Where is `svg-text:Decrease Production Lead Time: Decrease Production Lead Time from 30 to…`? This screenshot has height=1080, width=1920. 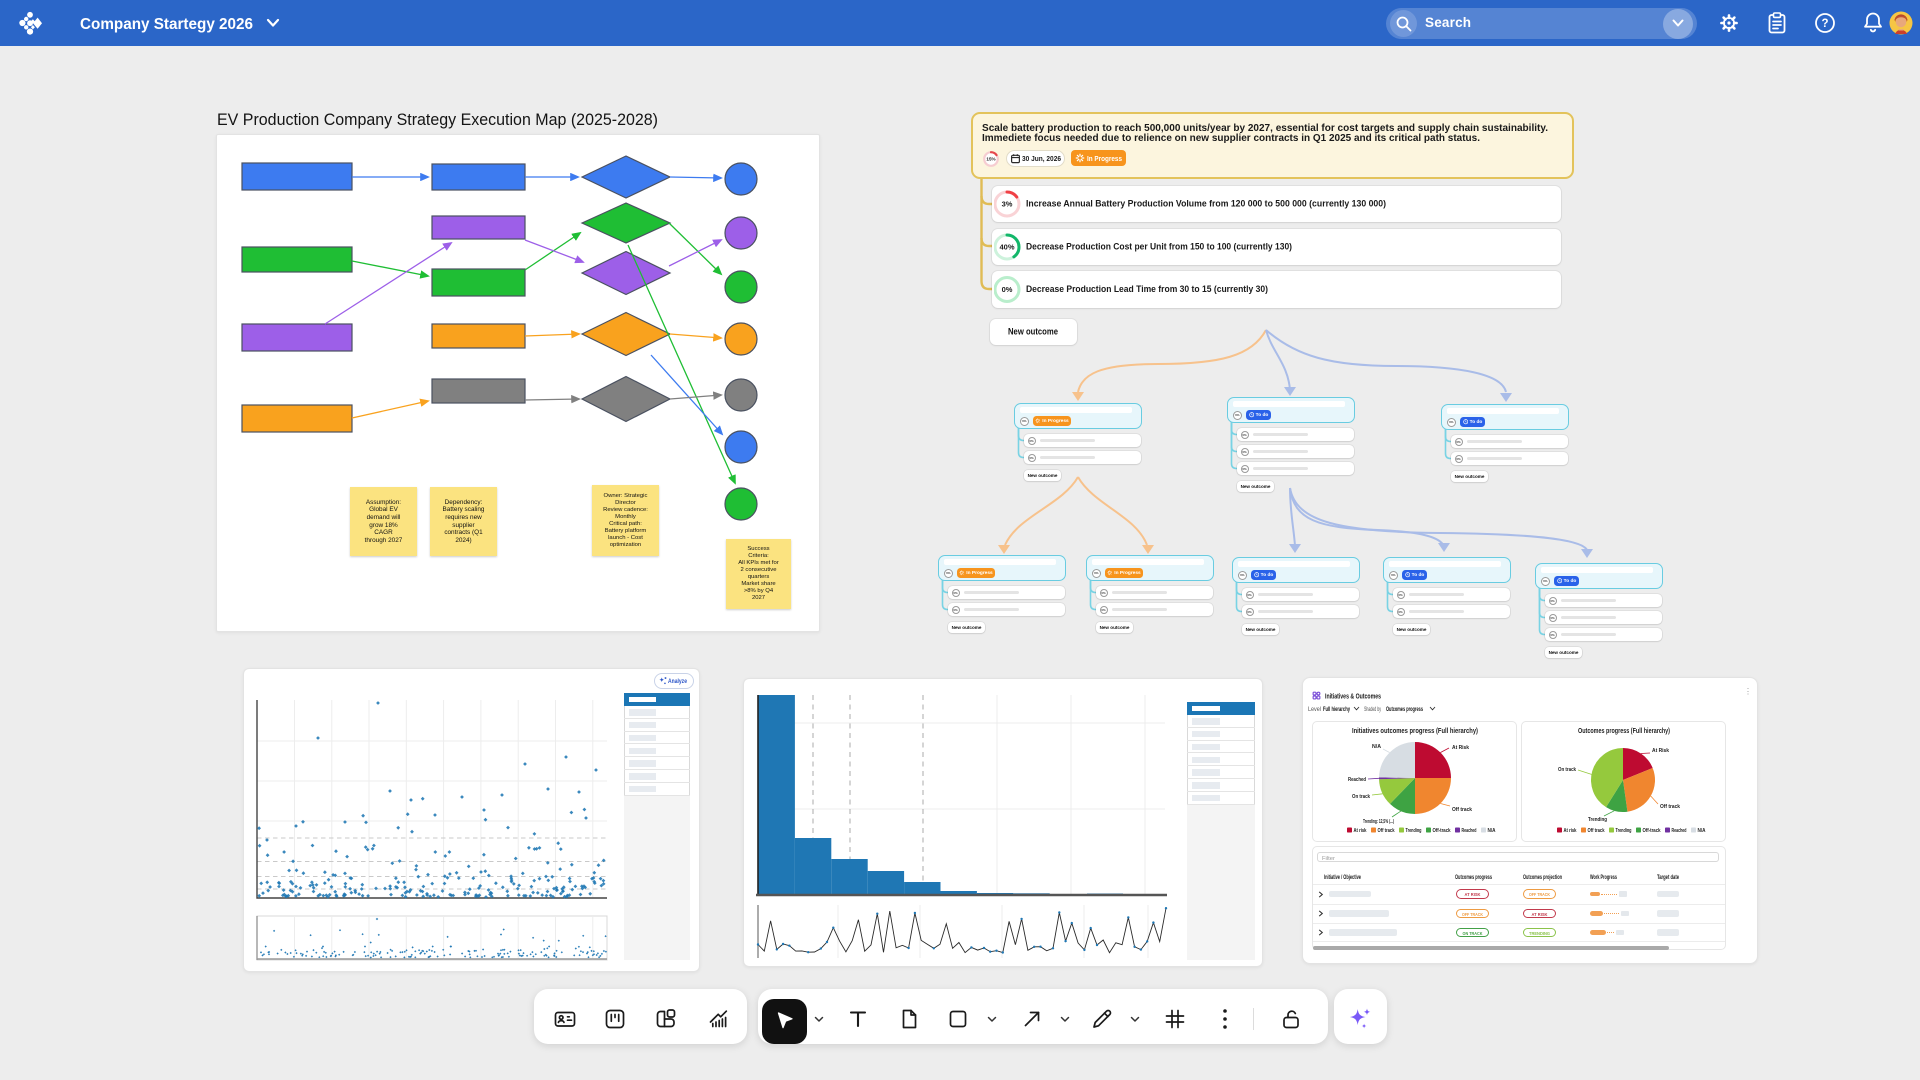 svg-text:Decrease Production Lead Time: Decrease Production Lead Time from 30 to… is located at coordinates (1147, 289).